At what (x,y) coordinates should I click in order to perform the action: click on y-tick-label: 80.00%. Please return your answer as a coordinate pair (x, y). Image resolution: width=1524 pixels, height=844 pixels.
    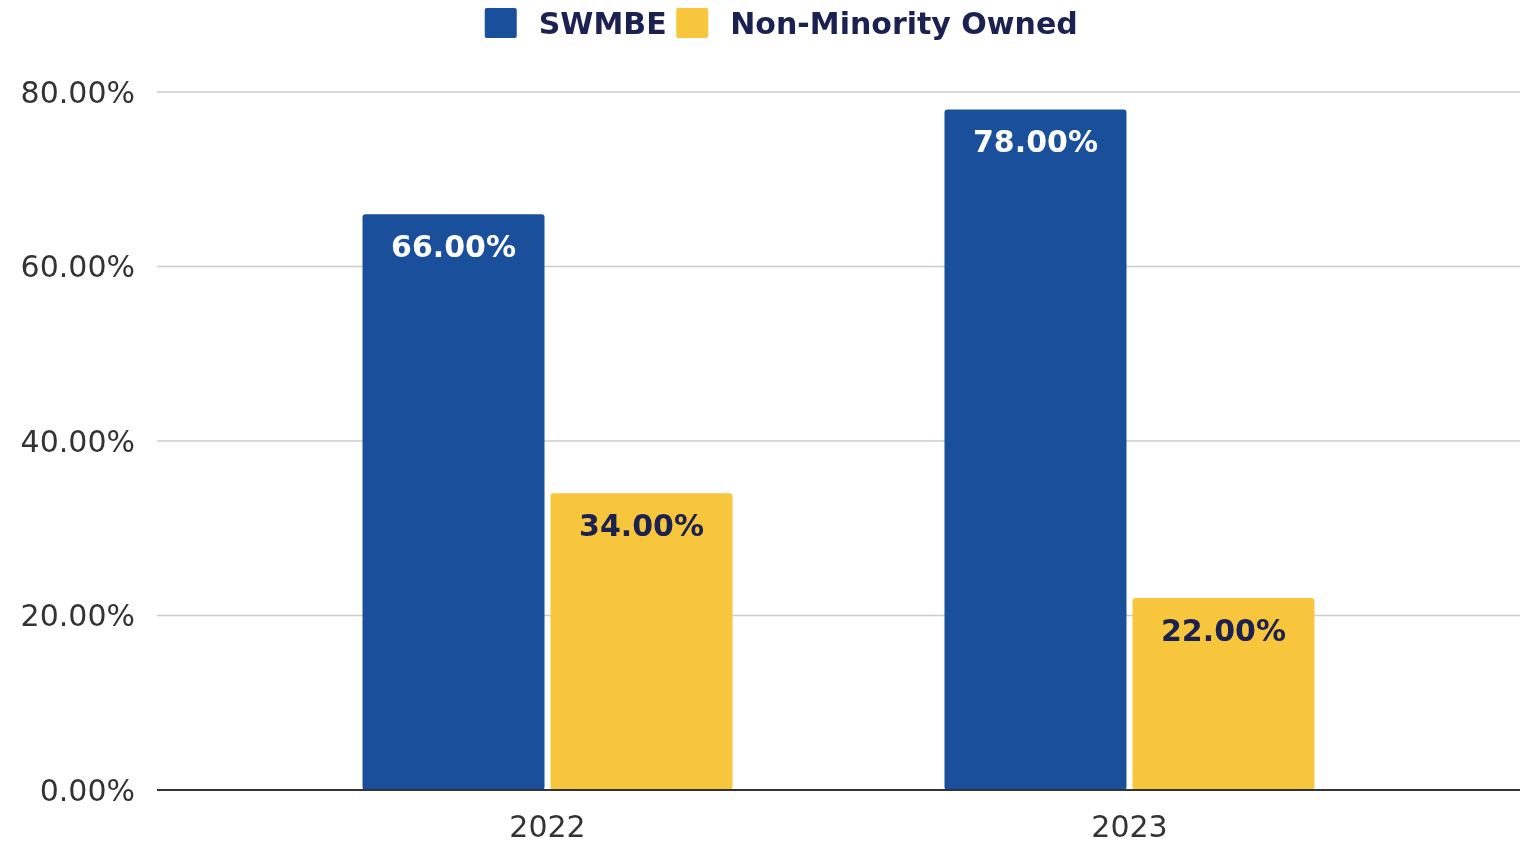
    Looking at the image, I should click on (77, 92).